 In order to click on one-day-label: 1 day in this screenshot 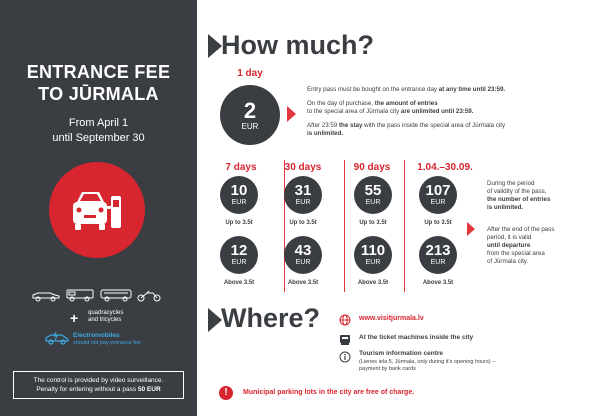, I will do `click(250, 73)`.